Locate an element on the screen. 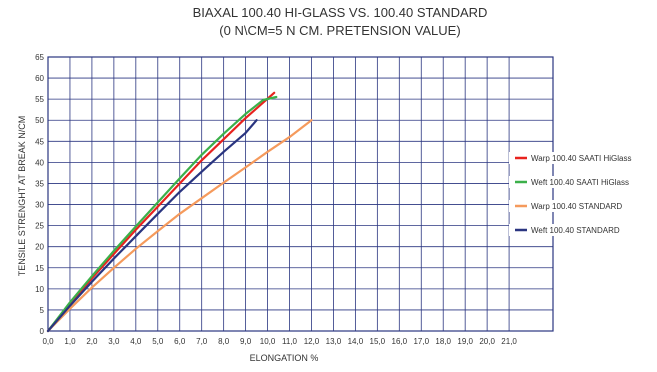 Image resolution: width=657 pixels, height=372 pixels. x-tick-label: 8,0 is located at coordinates (224, 341).